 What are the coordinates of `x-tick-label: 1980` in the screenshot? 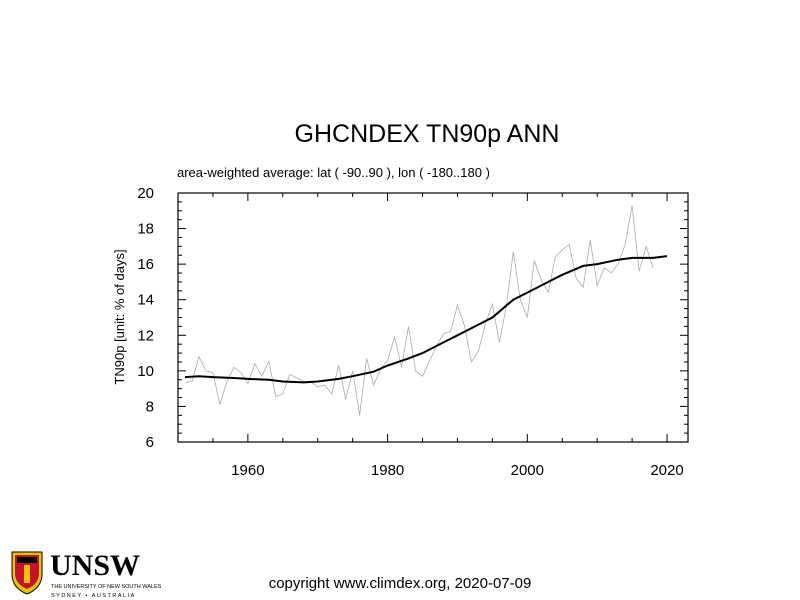 It's located at (387, 470).